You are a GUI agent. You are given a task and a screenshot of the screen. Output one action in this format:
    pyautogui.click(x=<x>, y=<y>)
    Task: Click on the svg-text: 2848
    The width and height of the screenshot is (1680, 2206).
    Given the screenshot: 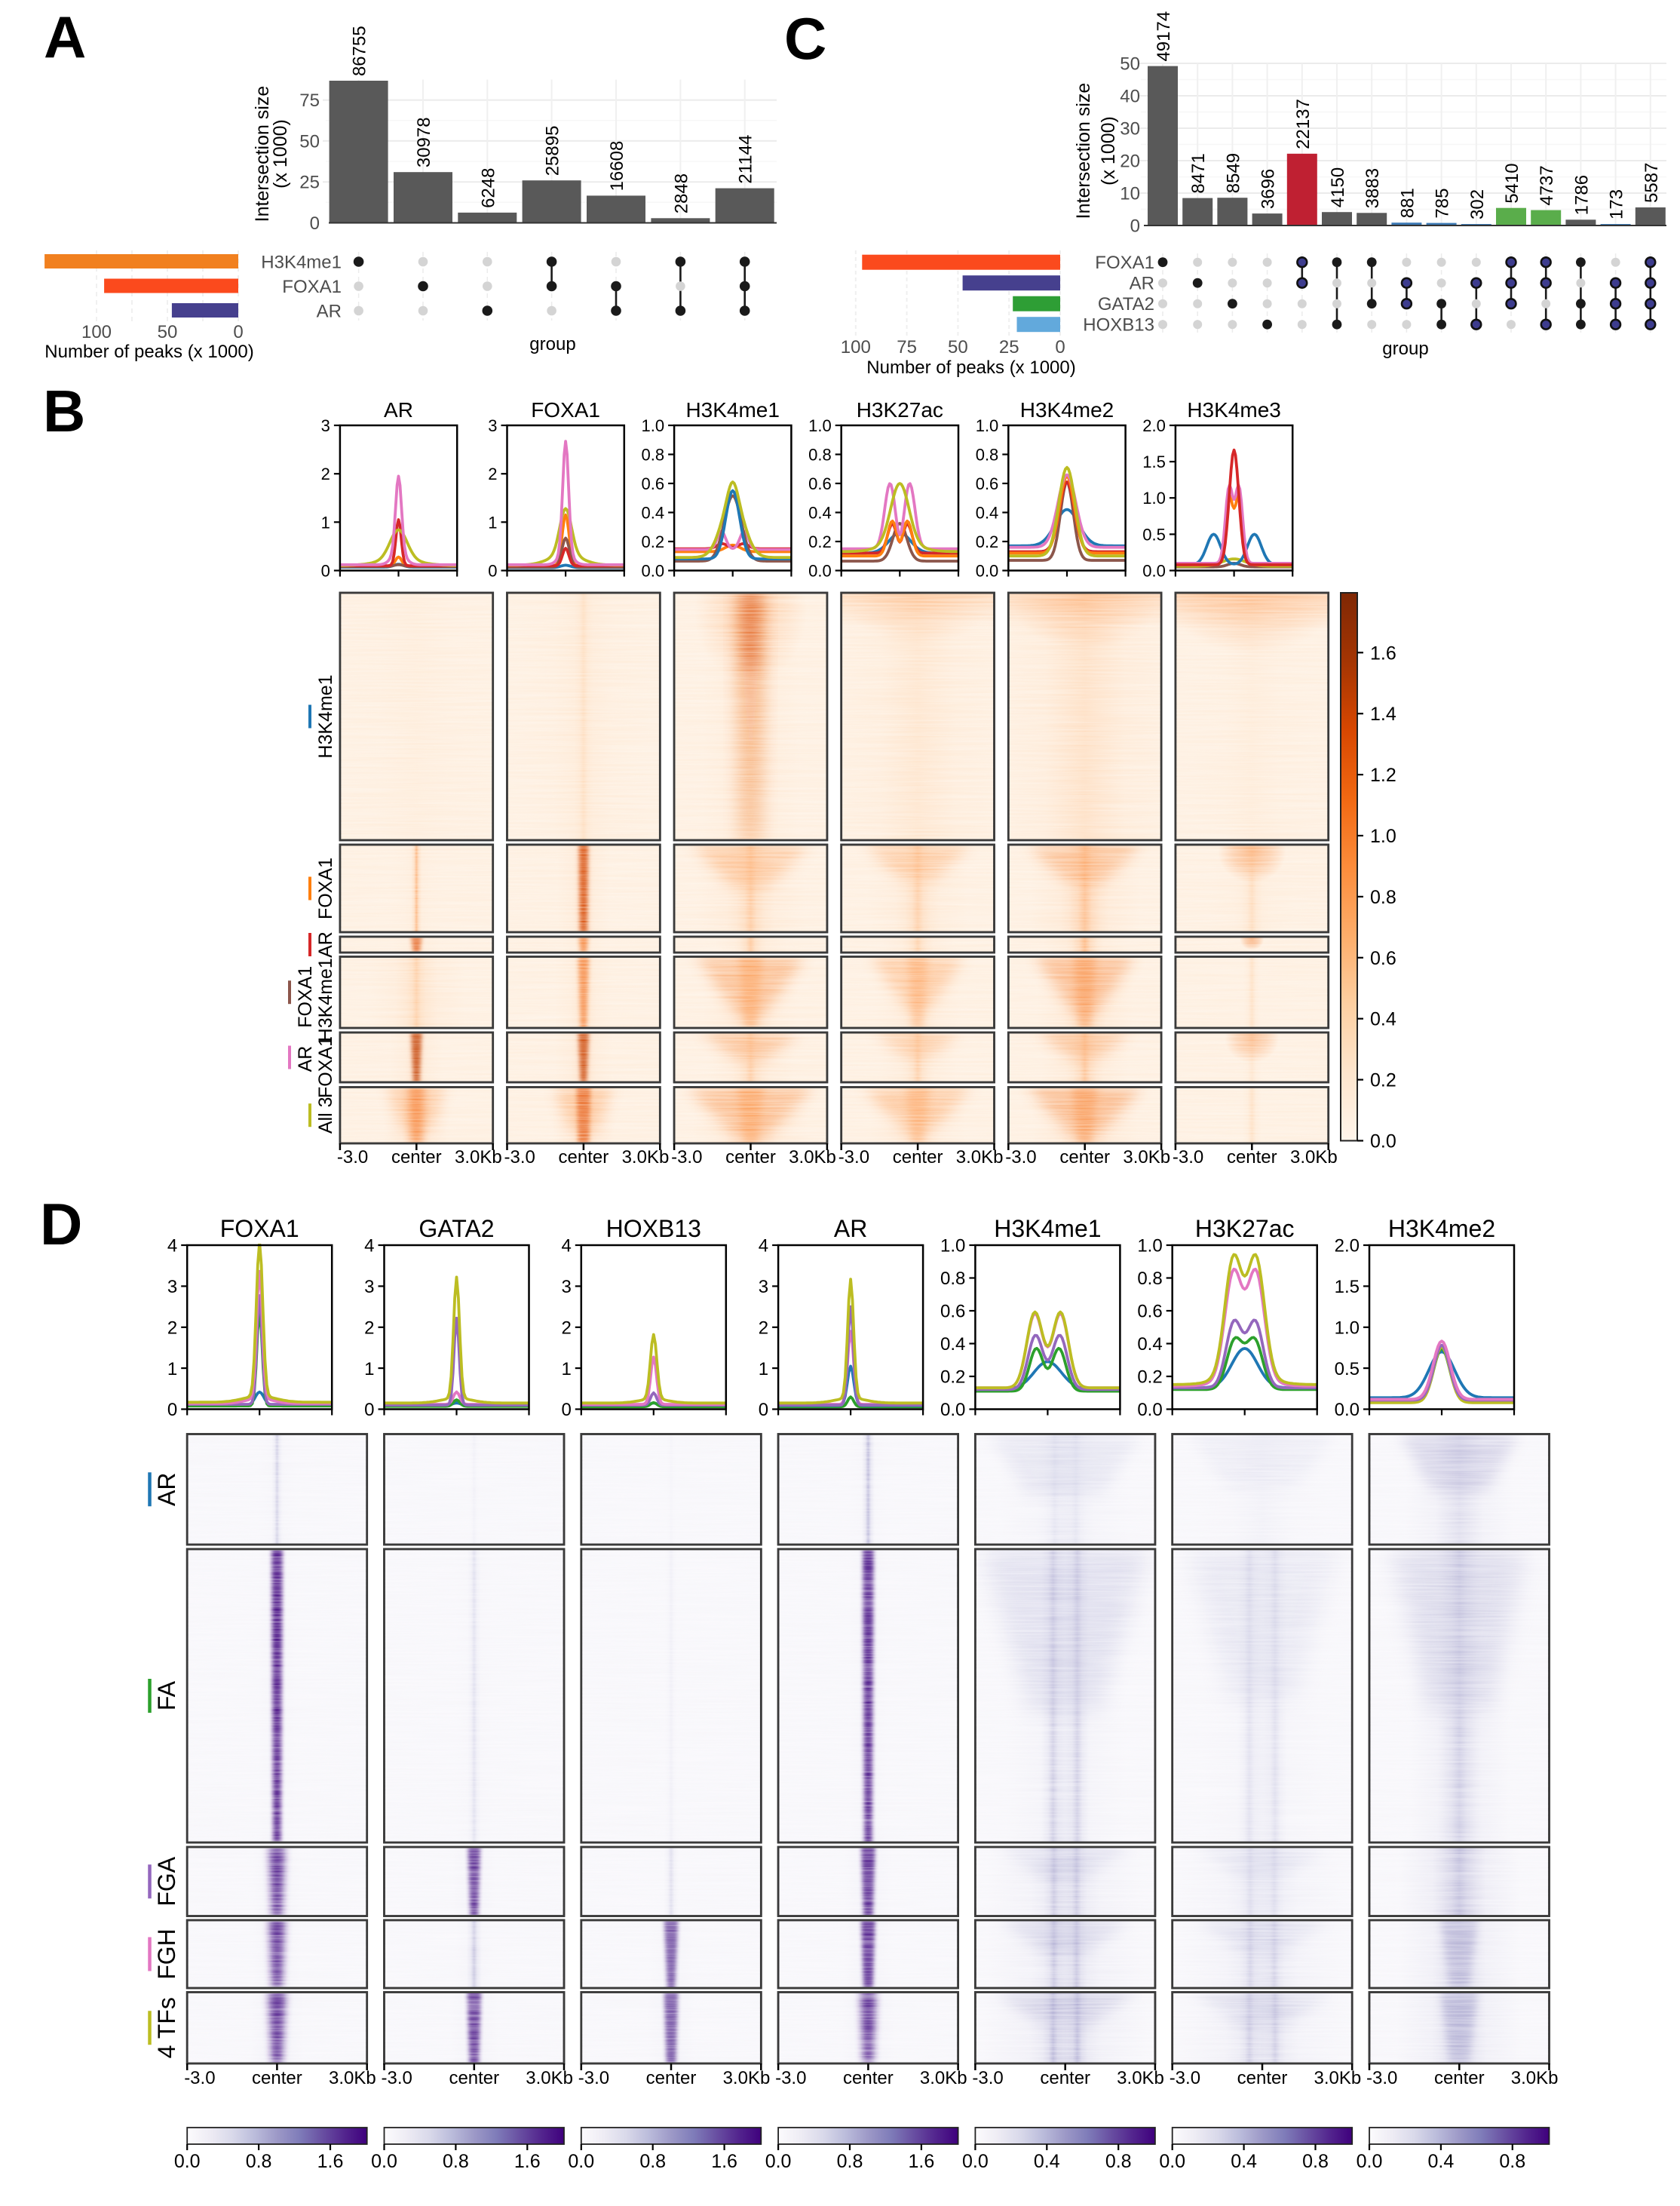 What is the action you would take?
    pyautogui.click(x=681, y=193)
    